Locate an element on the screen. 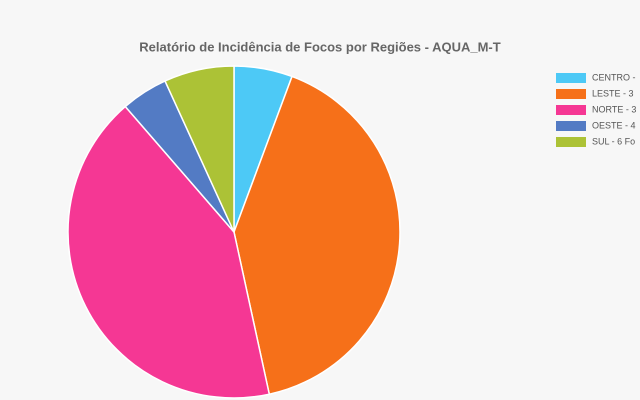  legend-label: SUL - 6 Fo is located at coordinates (613, 141).